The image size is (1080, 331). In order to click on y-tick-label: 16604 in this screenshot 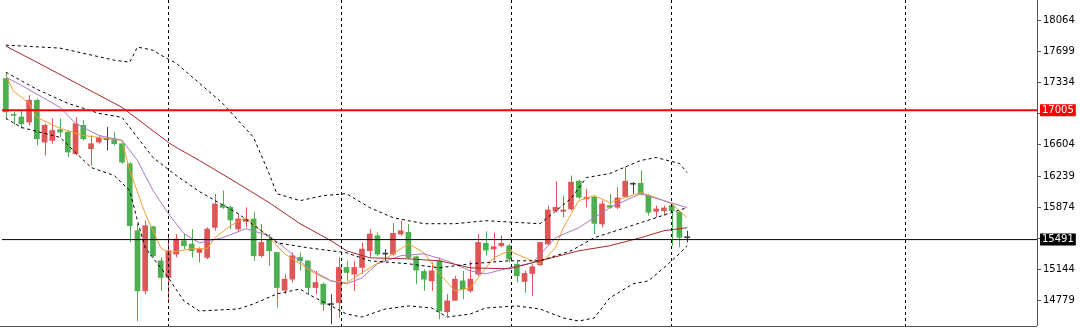, I will do `click(1059, 144)`.